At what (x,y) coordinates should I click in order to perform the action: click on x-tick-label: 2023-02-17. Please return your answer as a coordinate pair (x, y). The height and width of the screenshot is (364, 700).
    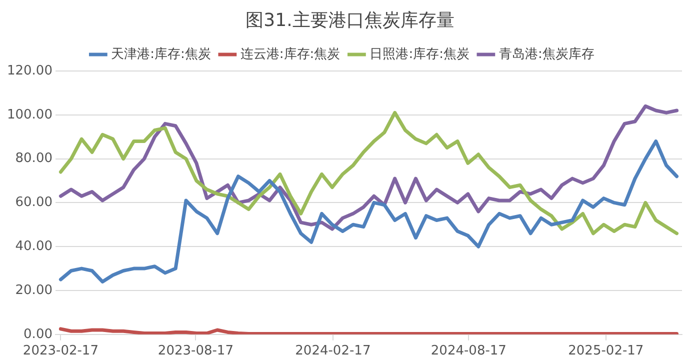
    Looking at the image, I should click on (60, 351).